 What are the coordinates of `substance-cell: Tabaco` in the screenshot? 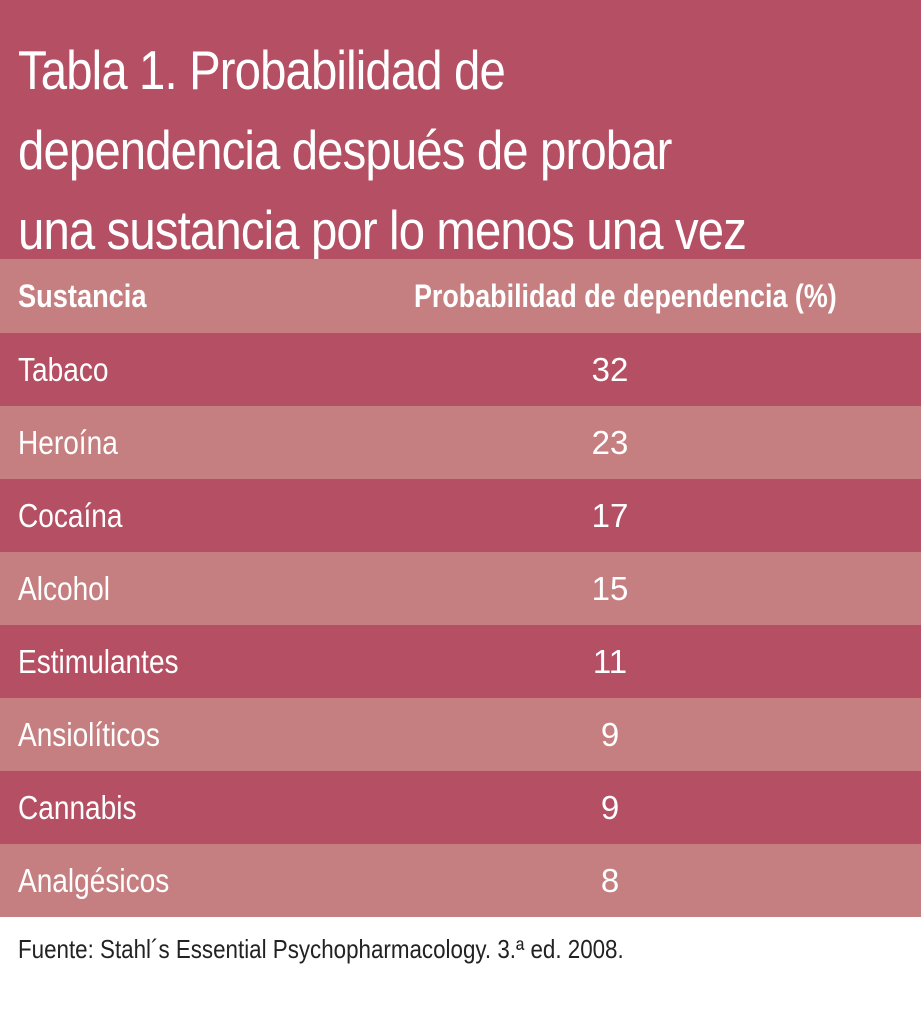 It's located at (63, 369).